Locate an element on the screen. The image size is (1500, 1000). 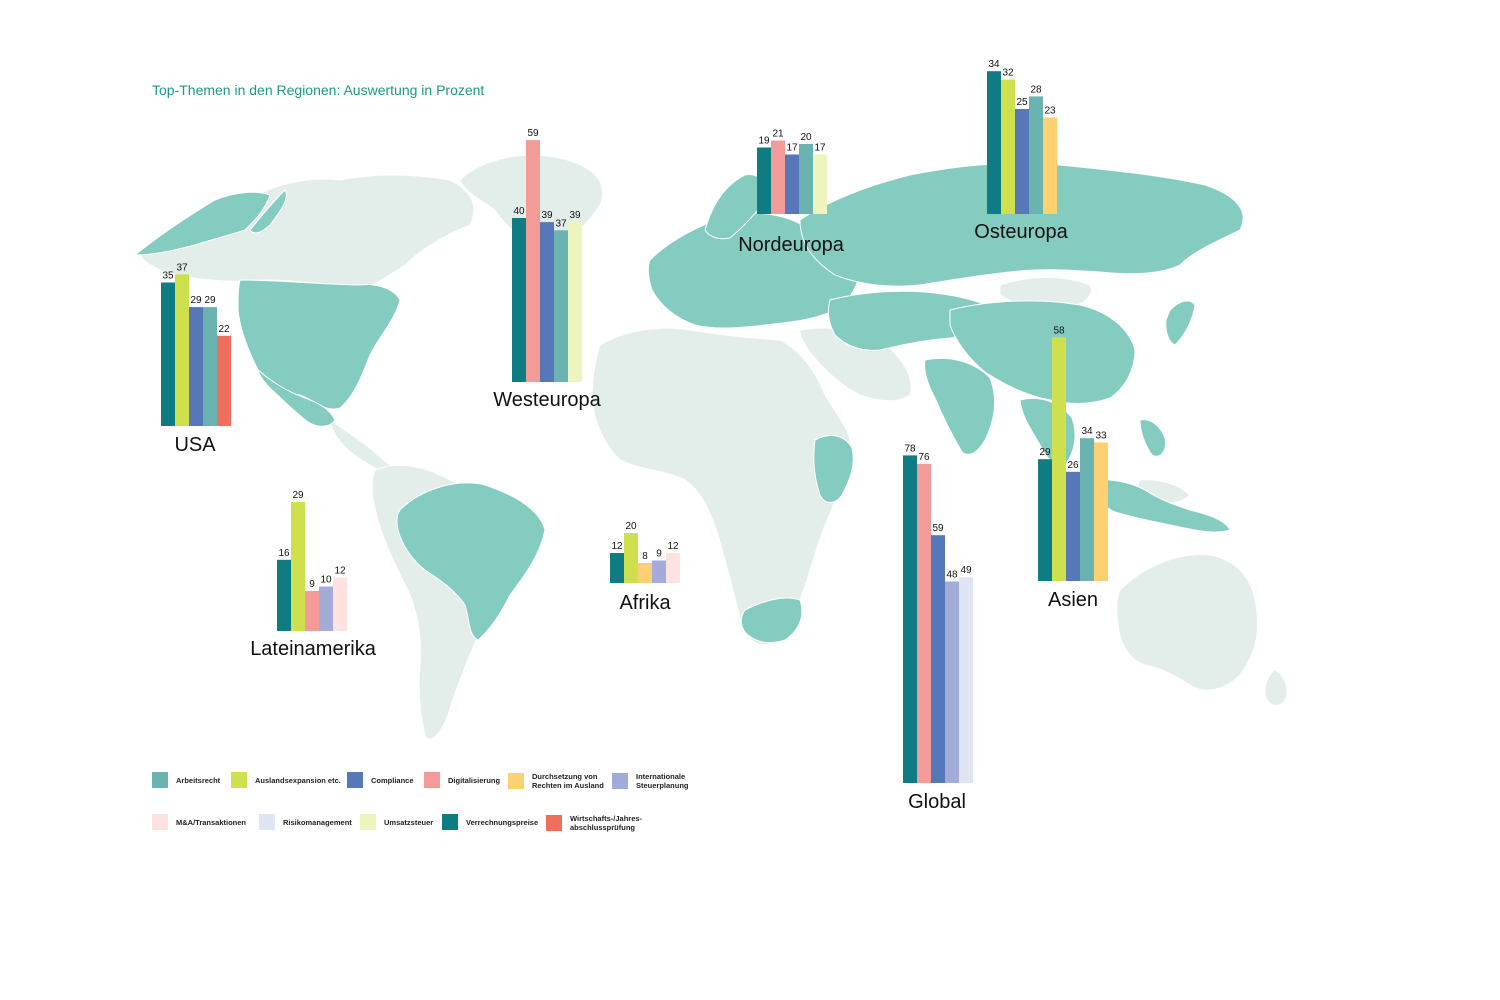
data-label-global-0: 78 is located at coordinates (910, 448).